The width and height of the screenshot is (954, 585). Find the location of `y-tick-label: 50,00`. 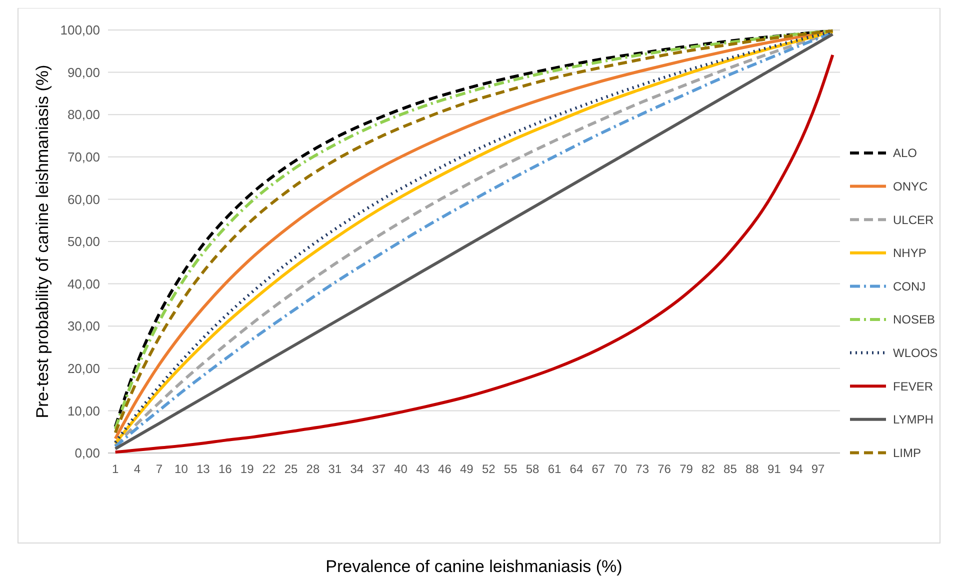

y-tick-label: 50,00 is located at coordinates (83, 242).